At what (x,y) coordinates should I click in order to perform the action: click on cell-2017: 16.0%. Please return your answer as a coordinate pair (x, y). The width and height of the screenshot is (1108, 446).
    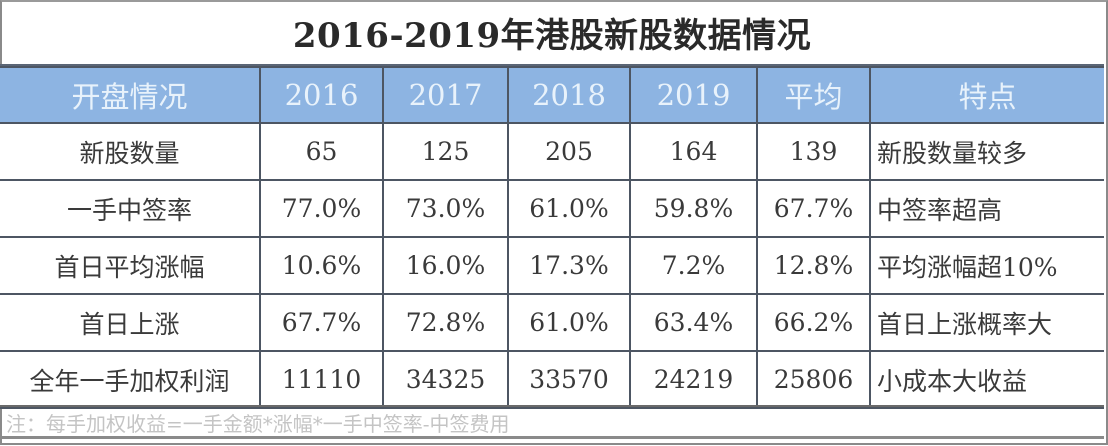
    Looking at the image, I should click on (445, 265).